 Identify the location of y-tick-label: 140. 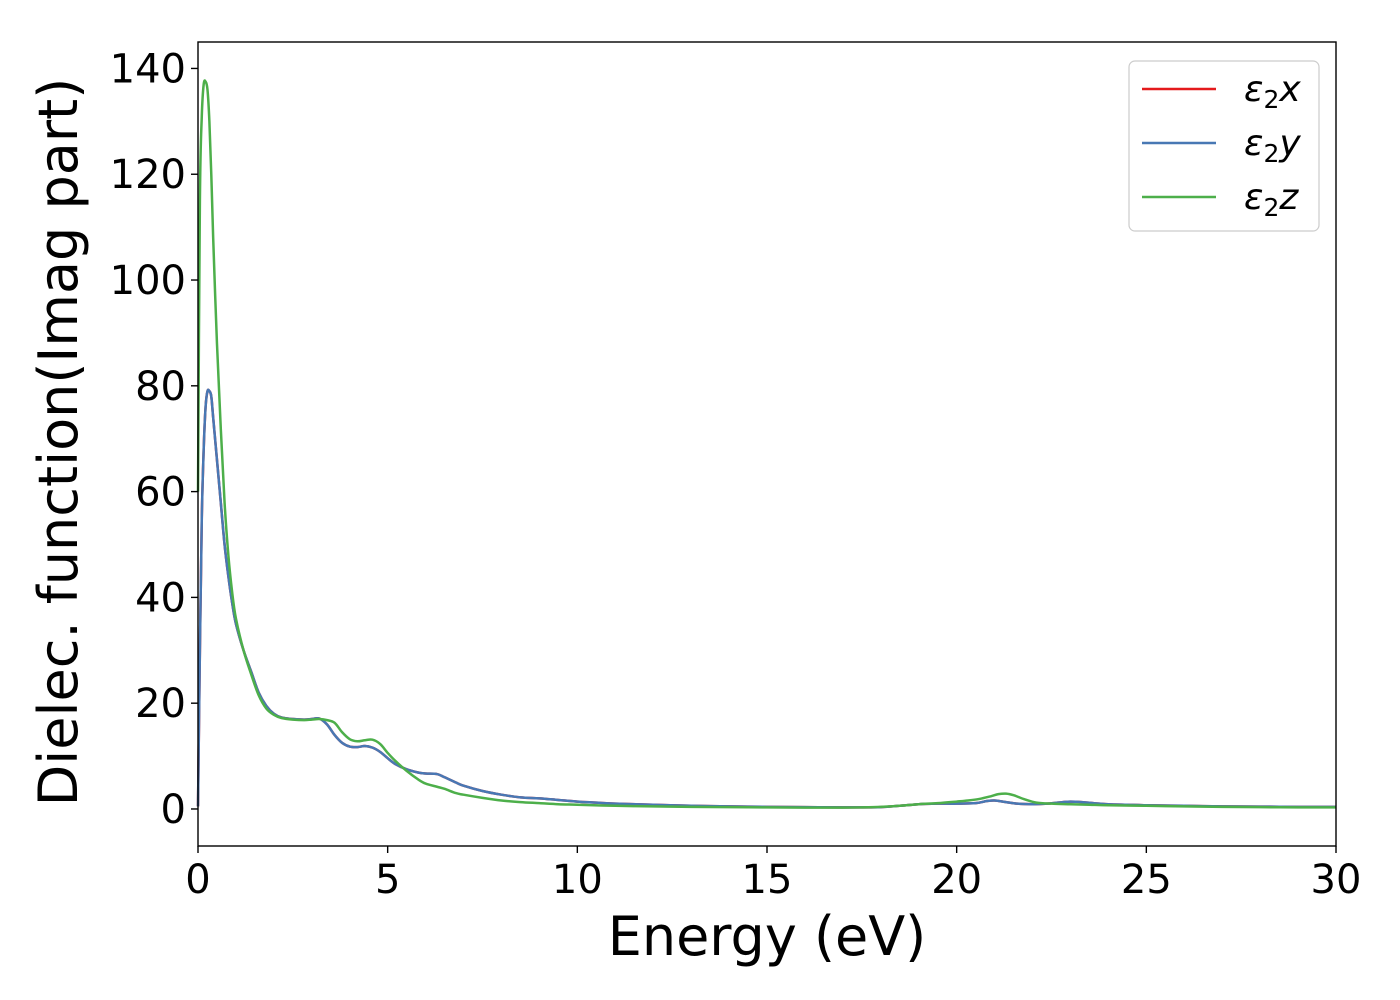
(148, 69).